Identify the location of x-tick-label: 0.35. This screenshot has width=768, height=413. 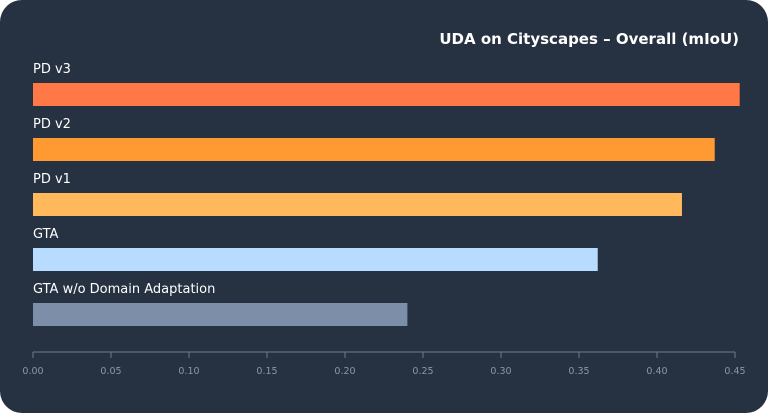
(578, 371).